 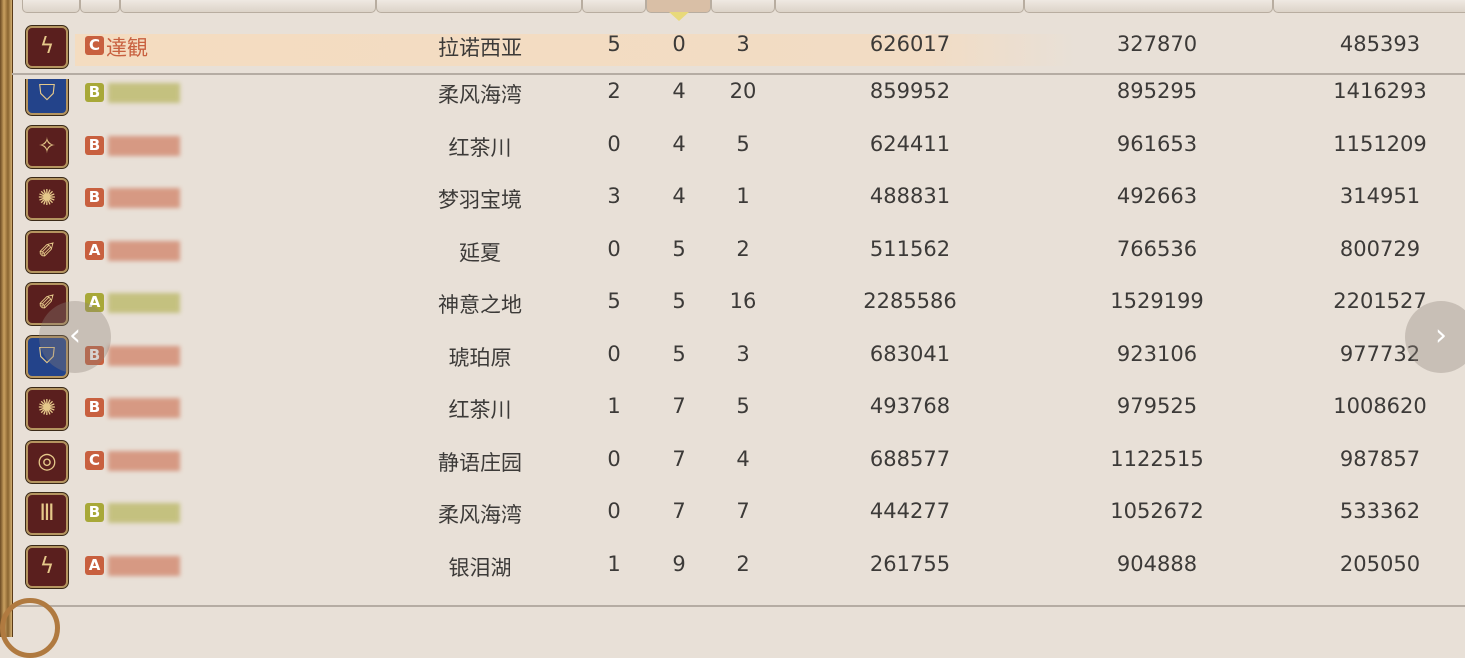 What do you see at coordinates (100, 6) in the screenshot?
I see `header-rank` at bounding box center [100, 6].